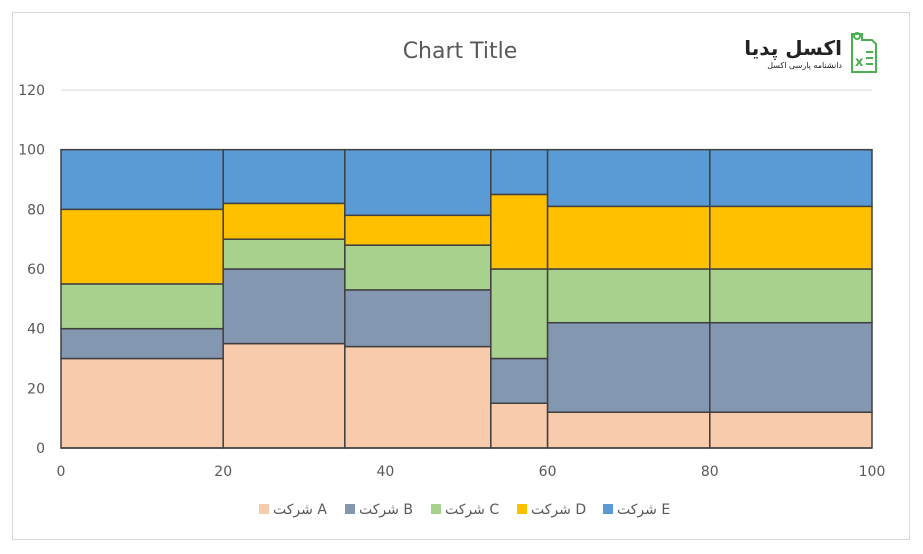  What do you see at coordinates (300, 510) in the screenshot?
I see `legend-label: شرکت A` at bounding box center [300, 510].